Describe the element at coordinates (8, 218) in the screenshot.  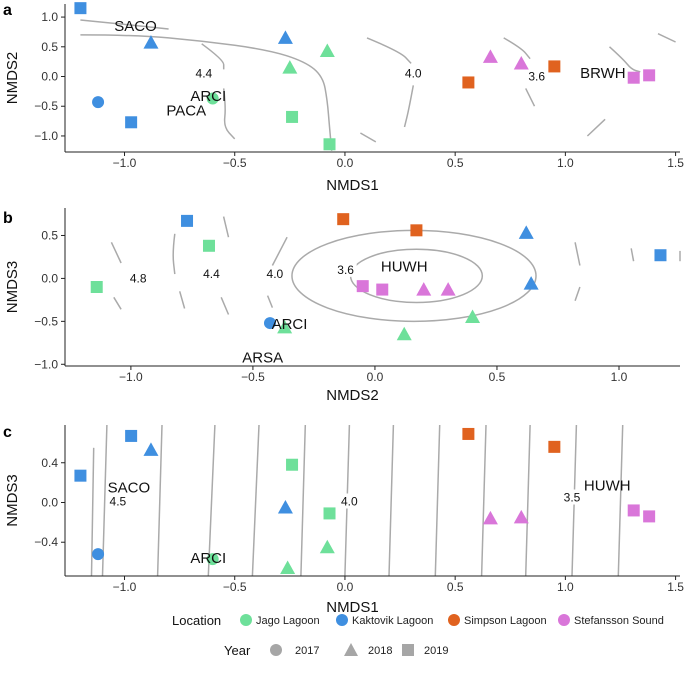
I see `panel-label: b` at that location.